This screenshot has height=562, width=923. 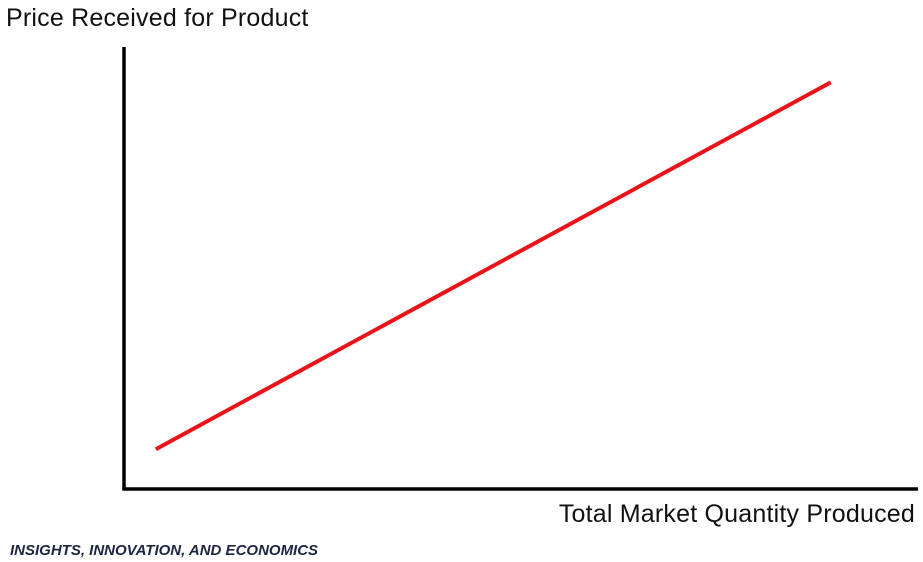 I want to click on x-axis-label: Total Market Quantity Produced, so click(x=736, y=514).